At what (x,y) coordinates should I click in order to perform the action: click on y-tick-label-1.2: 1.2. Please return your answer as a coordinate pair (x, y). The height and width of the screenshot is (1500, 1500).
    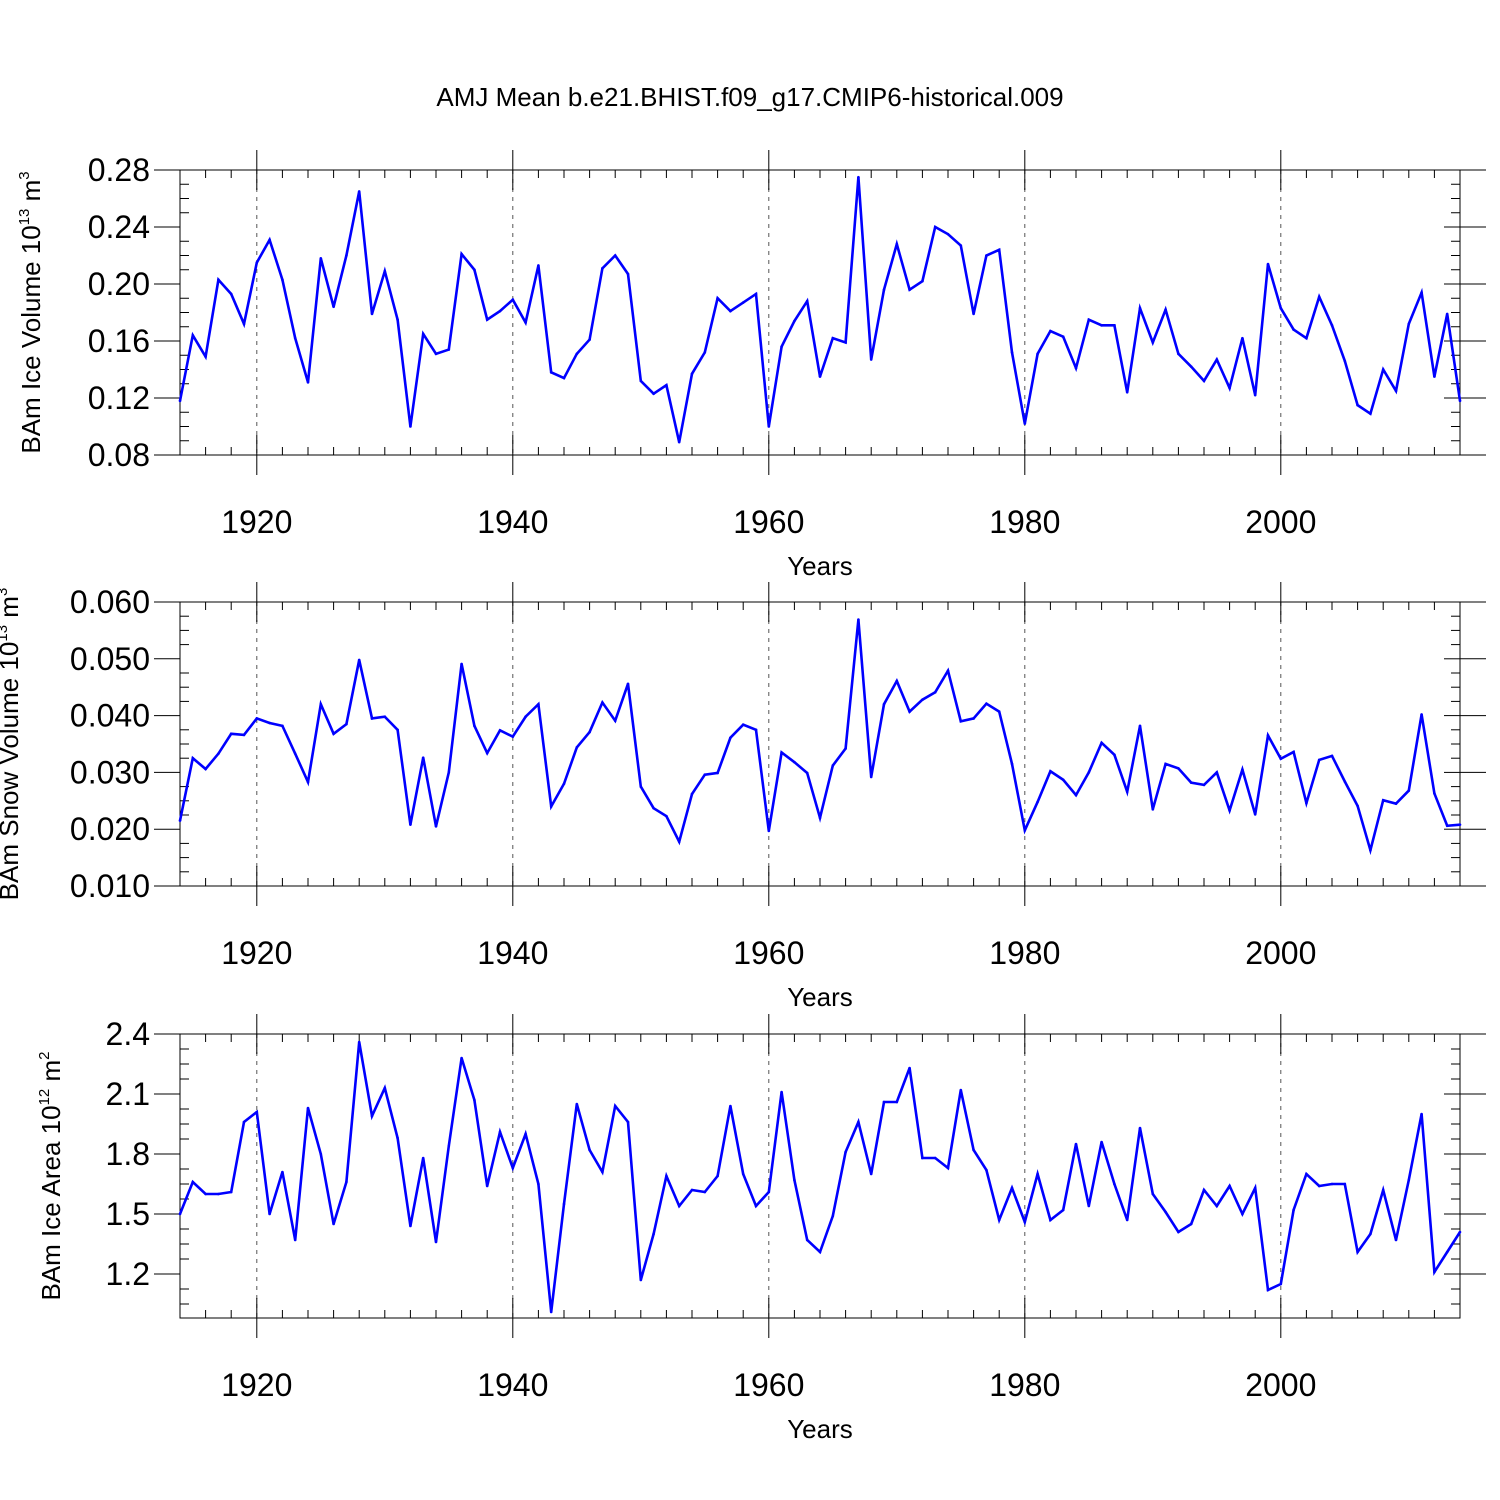
    Looking at the image, I should click on (128, 1274).